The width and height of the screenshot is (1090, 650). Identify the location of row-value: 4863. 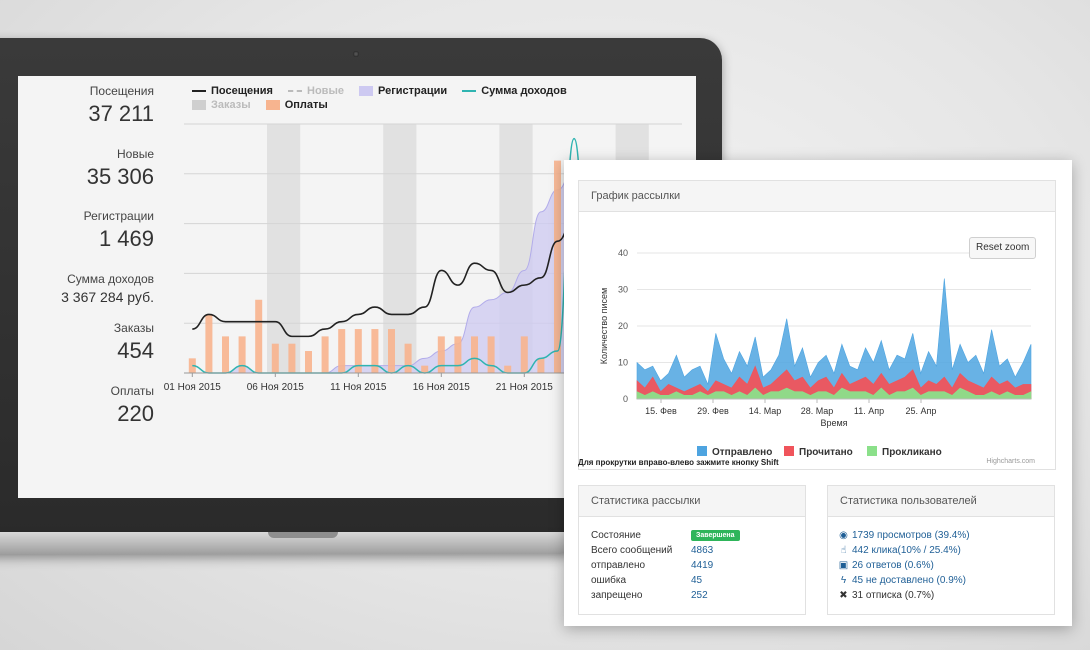
(702, 550).